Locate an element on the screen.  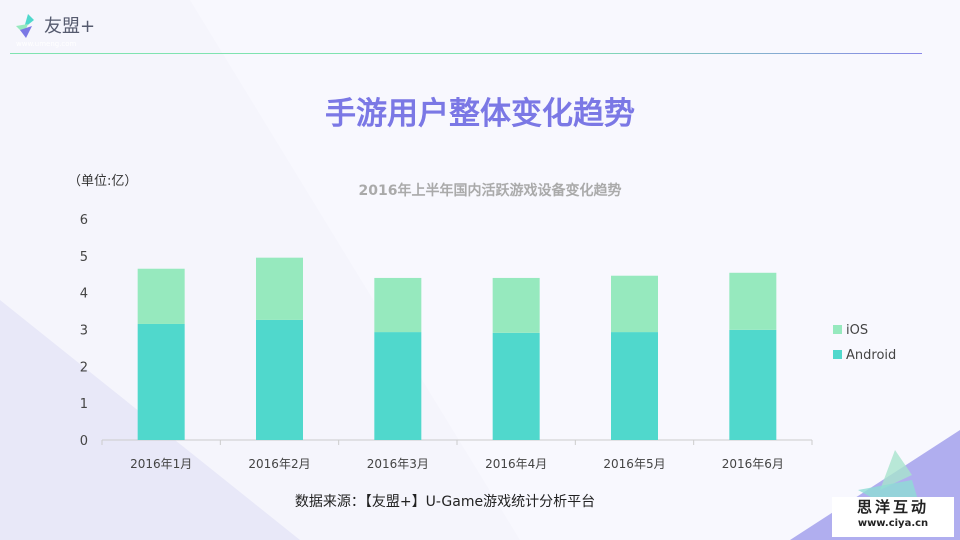
x-tick-label: 2016年5月 is located at coordinates (634, 464).